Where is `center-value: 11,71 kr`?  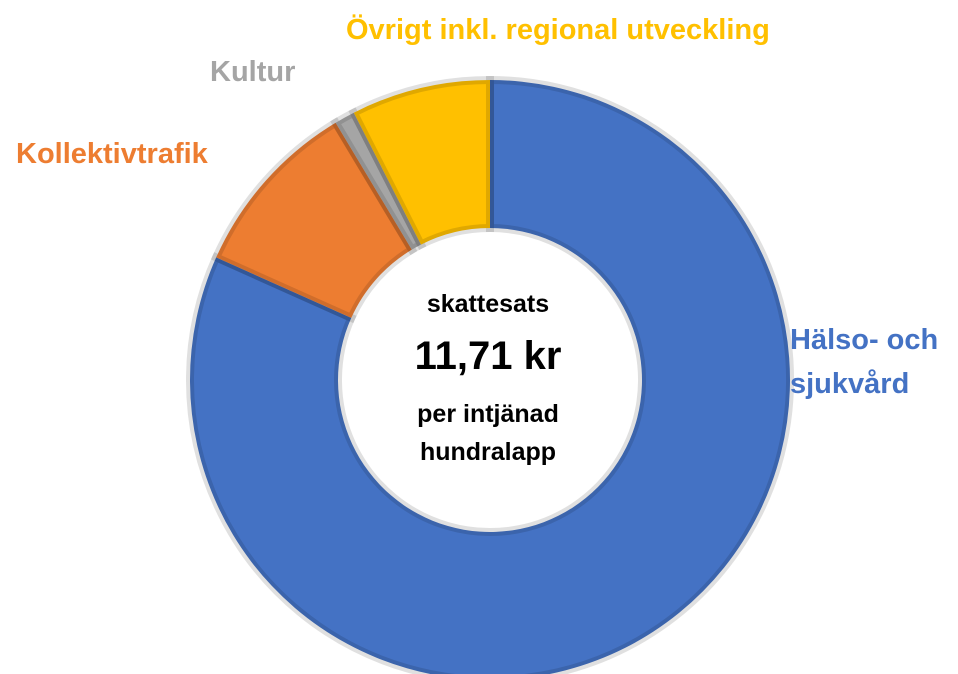
center-value: 11,71 kr is located at coordinates (488, 356).